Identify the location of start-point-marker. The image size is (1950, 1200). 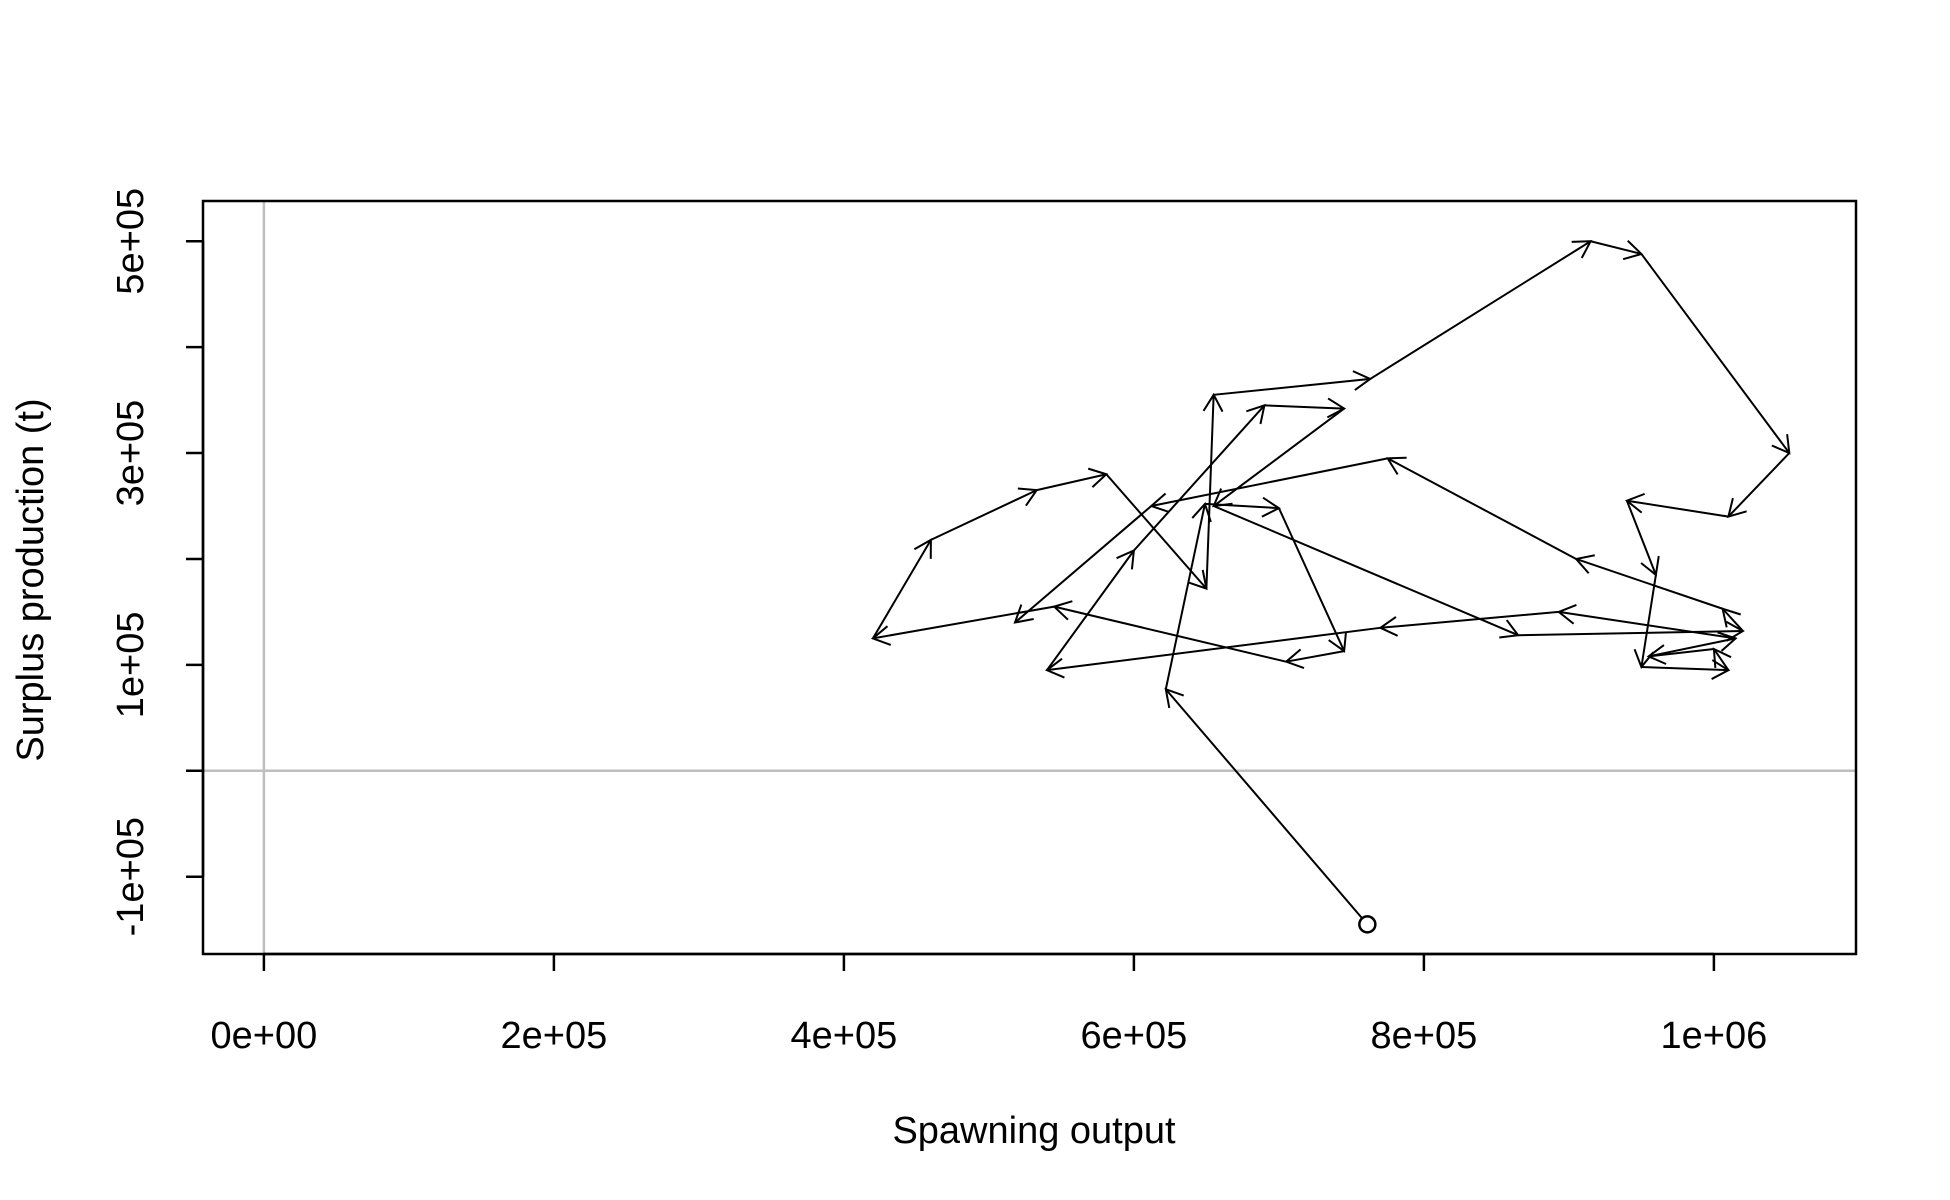
(1367, 924).